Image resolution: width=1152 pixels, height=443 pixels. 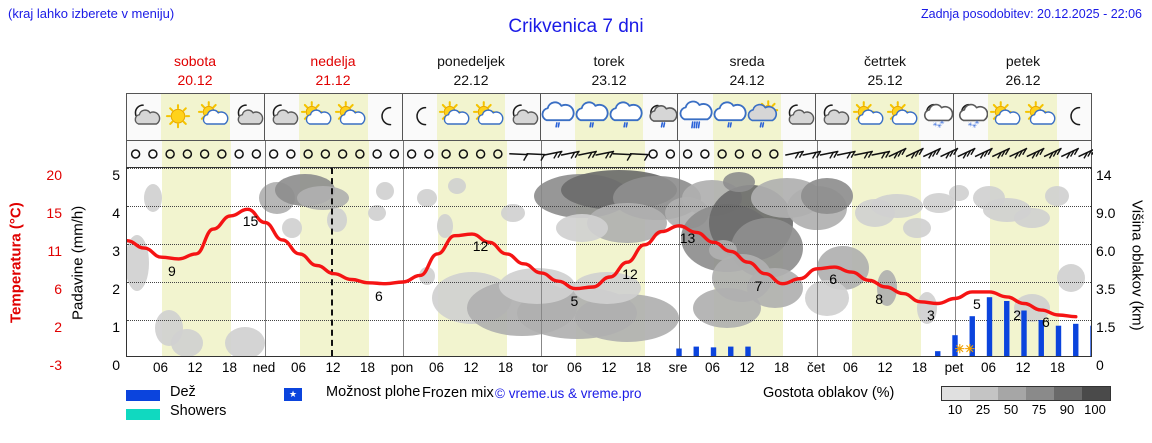 What do you see at coordinates (1067, 409) in the screenshot?
I see `cloud-density-tick: 90` at bounding box center [1067, 409].